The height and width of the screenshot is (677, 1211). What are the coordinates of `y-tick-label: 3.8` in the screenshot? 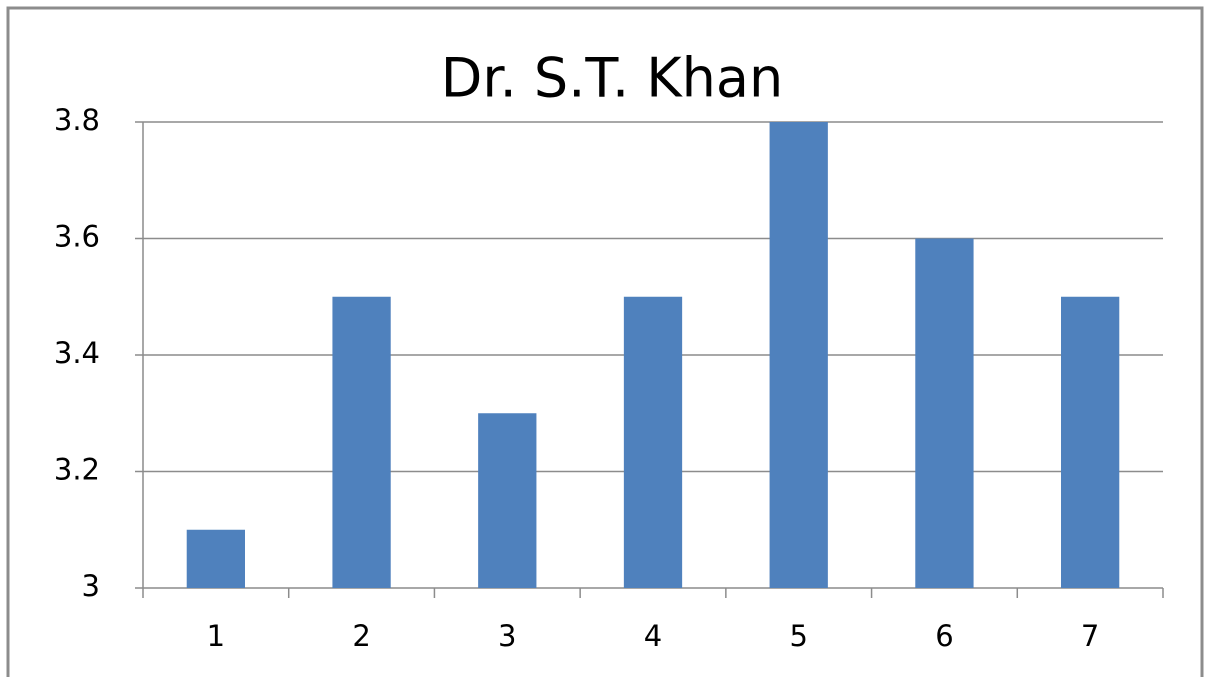 It's located at (77, 120).